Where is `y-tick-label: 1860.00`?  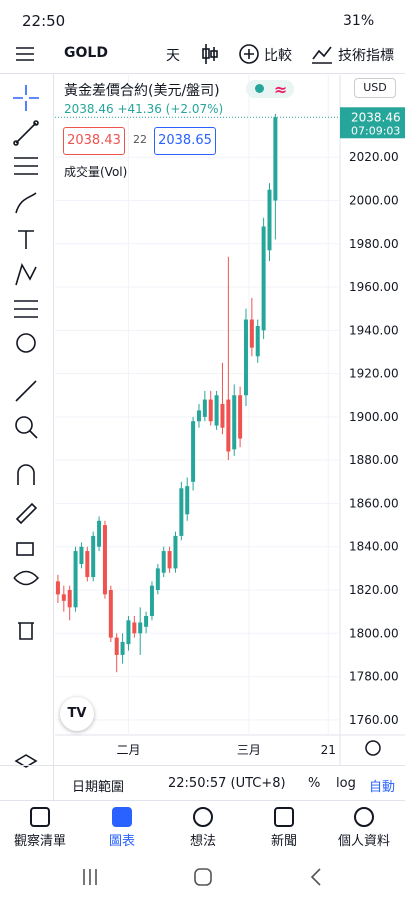
y-tick-label: 1860.00 is located at coordinates (374, 503).